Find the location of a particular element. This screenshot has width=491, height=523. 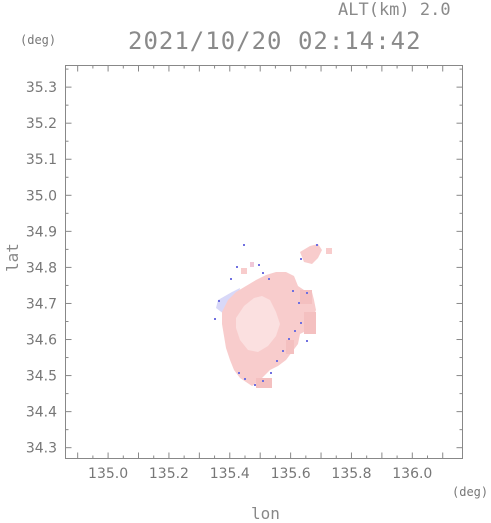

x-tick-label: 135.8 is located at coordinates (351, 474).